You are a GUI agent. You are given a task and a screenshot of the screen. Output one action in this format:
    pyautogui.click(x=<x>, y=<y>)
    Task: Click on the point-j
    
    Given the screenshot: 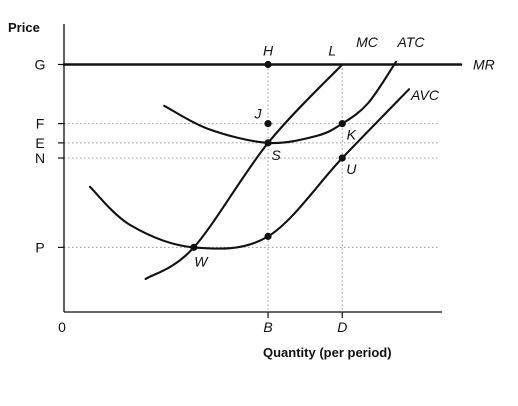 What is the action you would take?
    pyautogui.click(x=268, y=124)
    